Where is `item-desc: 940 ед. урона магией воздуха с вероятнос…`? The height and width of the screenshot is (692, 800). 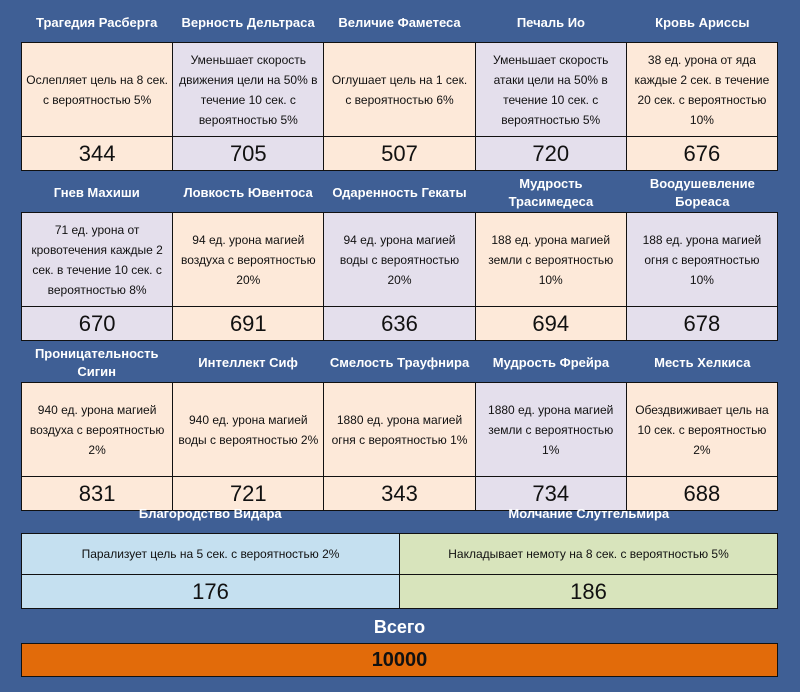 item-desc: 940 ед. урона магией воздуха с вероятнос… is located at coordinates (97, 429).